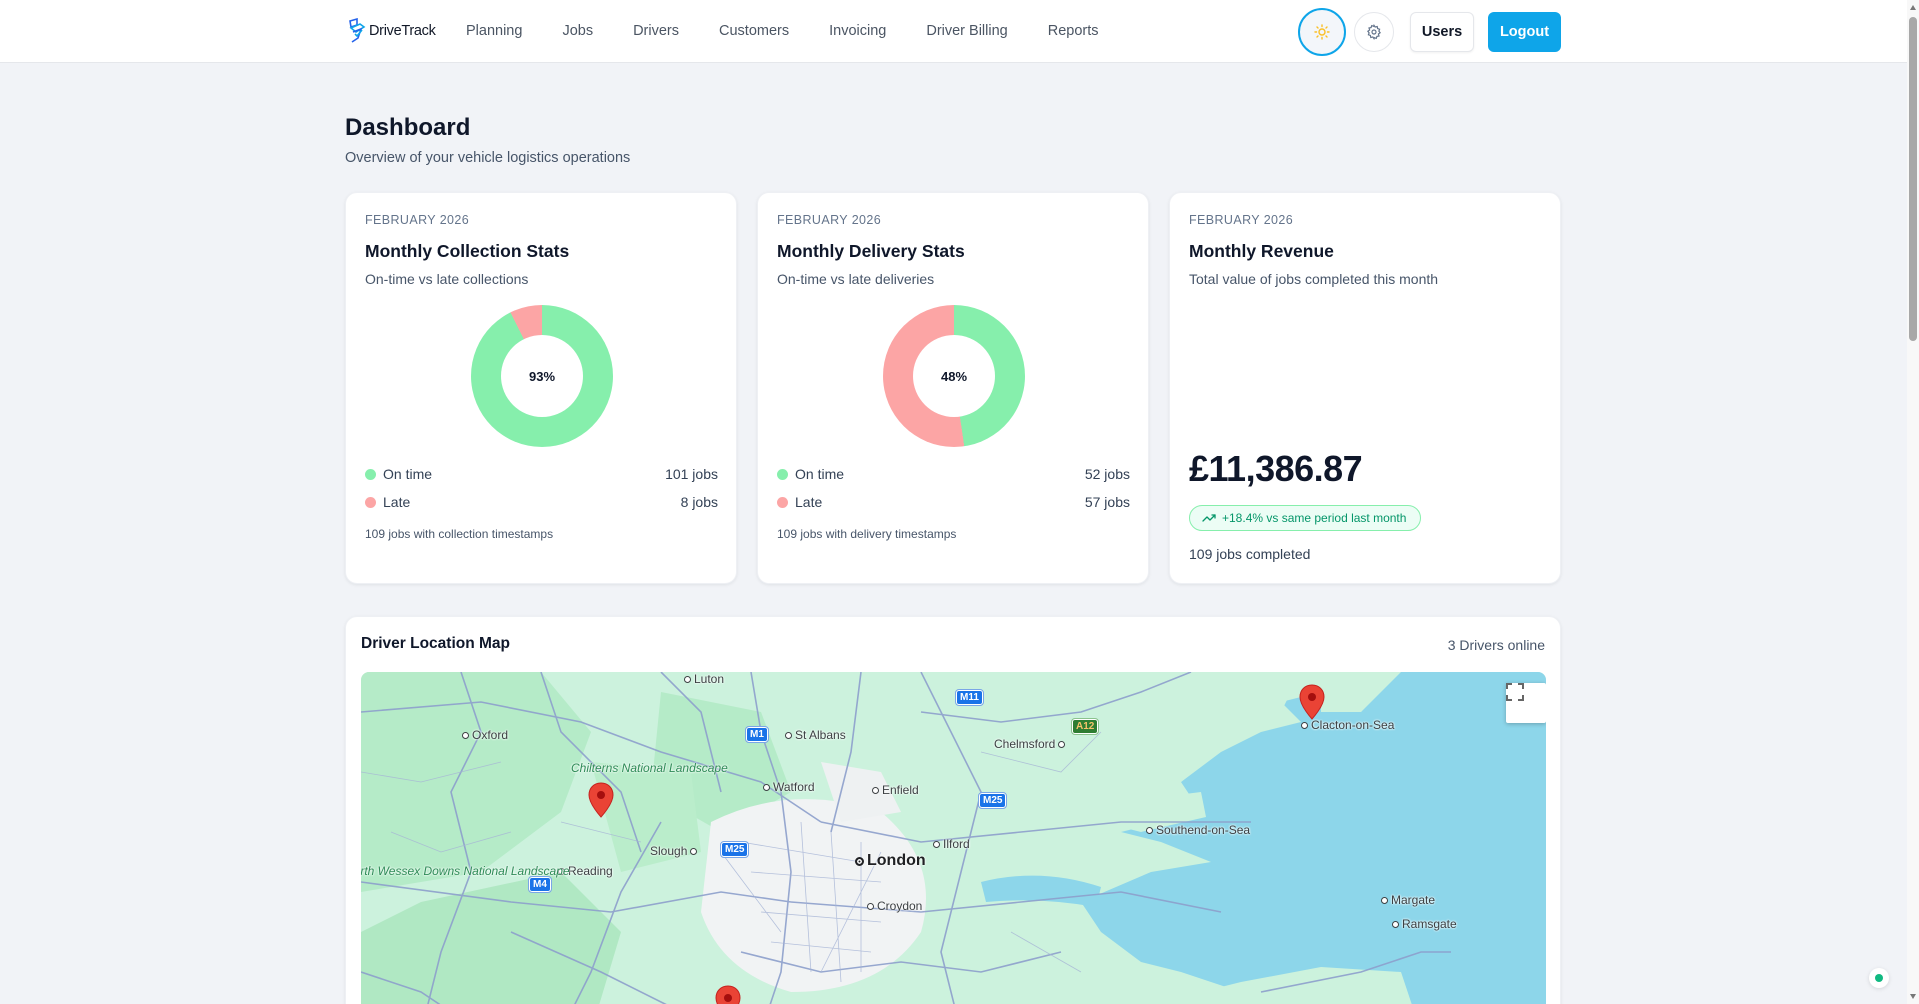 This screenshot has width=1919, height=1004. Describe the element at coordinates (734, 849) in the screenshot. I see `road-shield-m25-west: M25` at that location.